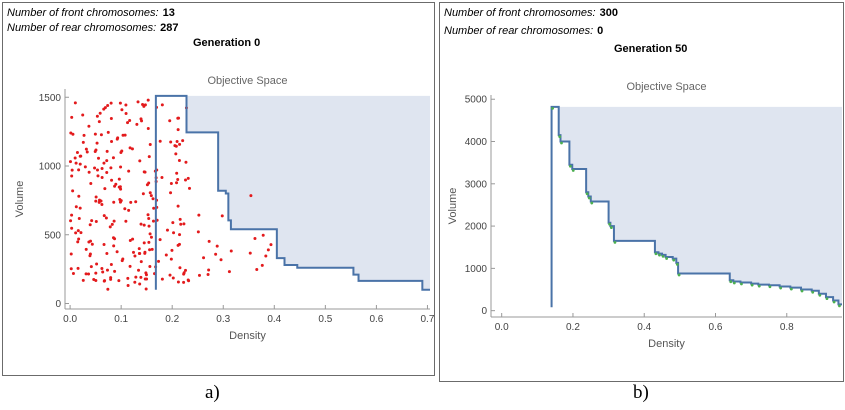  Describe the element at coordinates (169, 28) in the screenshot. I see `rear-count-value: 287` at that location.